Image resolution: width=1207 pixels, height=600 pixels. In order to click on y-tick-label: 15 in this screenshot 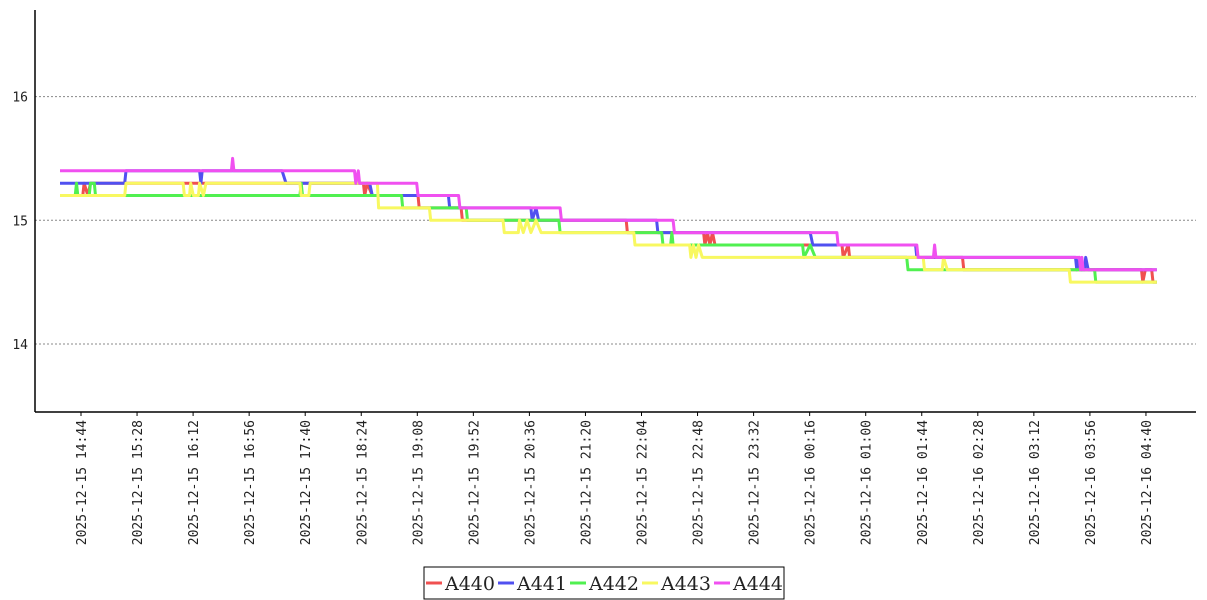, I will do `click(20, 221)`.